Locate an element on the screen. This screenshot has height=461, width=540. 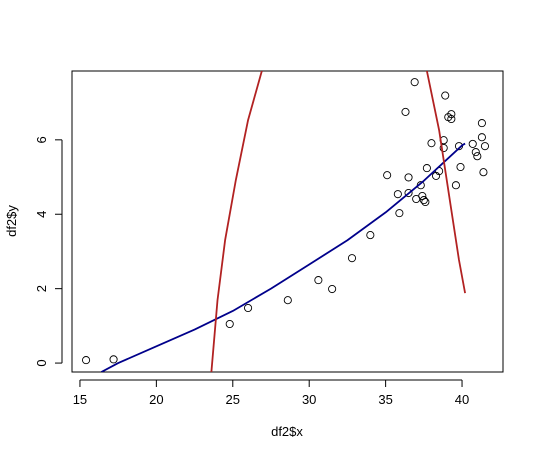
y-tick-label: 2 is located at coordinates (41, 288).